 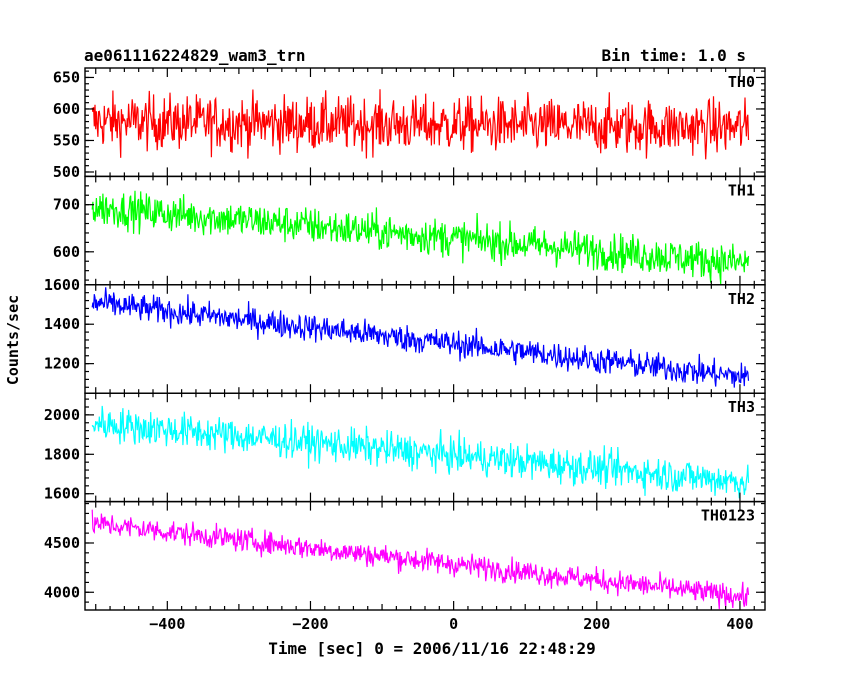 I want to click on y-tick-label: 550, so click(x=66, y=140).